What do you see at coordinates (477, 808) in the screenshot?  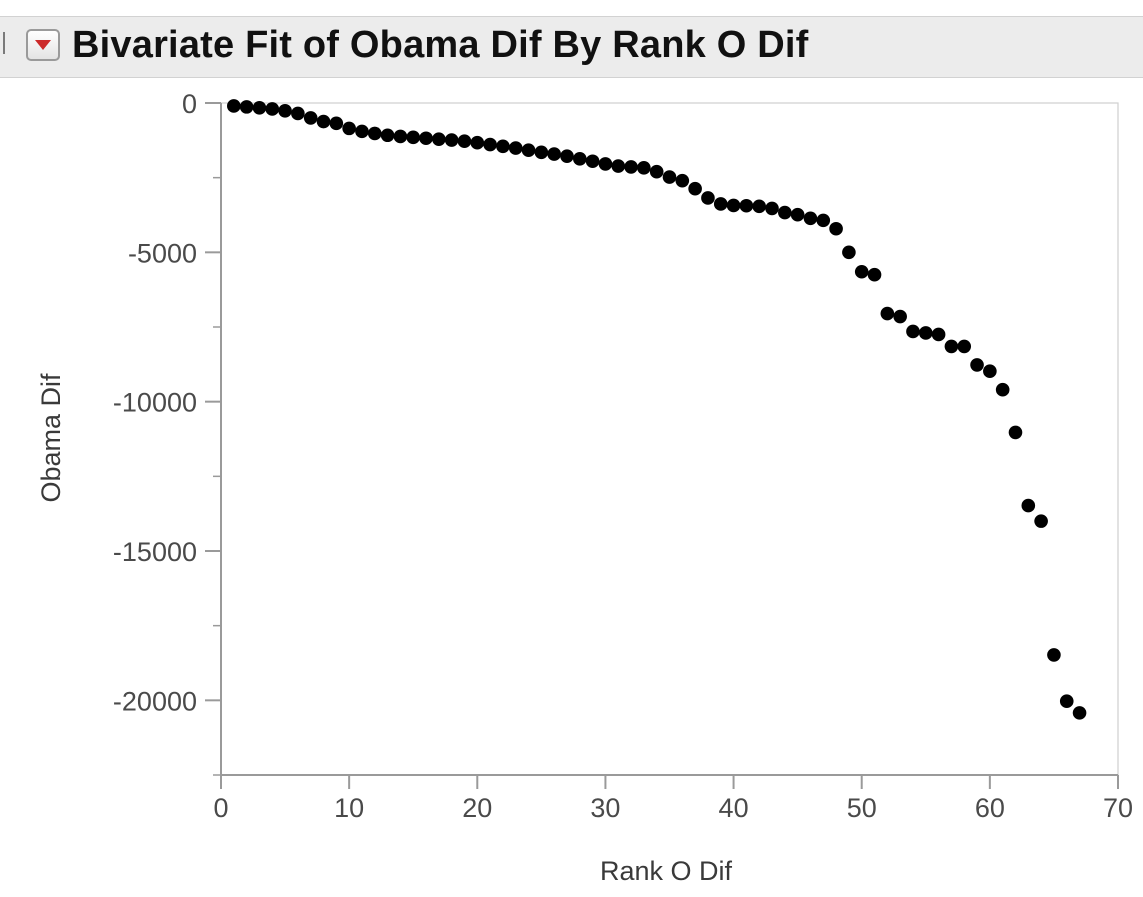 I see `x-tick-label: 20` at bounding box center [477, 808].